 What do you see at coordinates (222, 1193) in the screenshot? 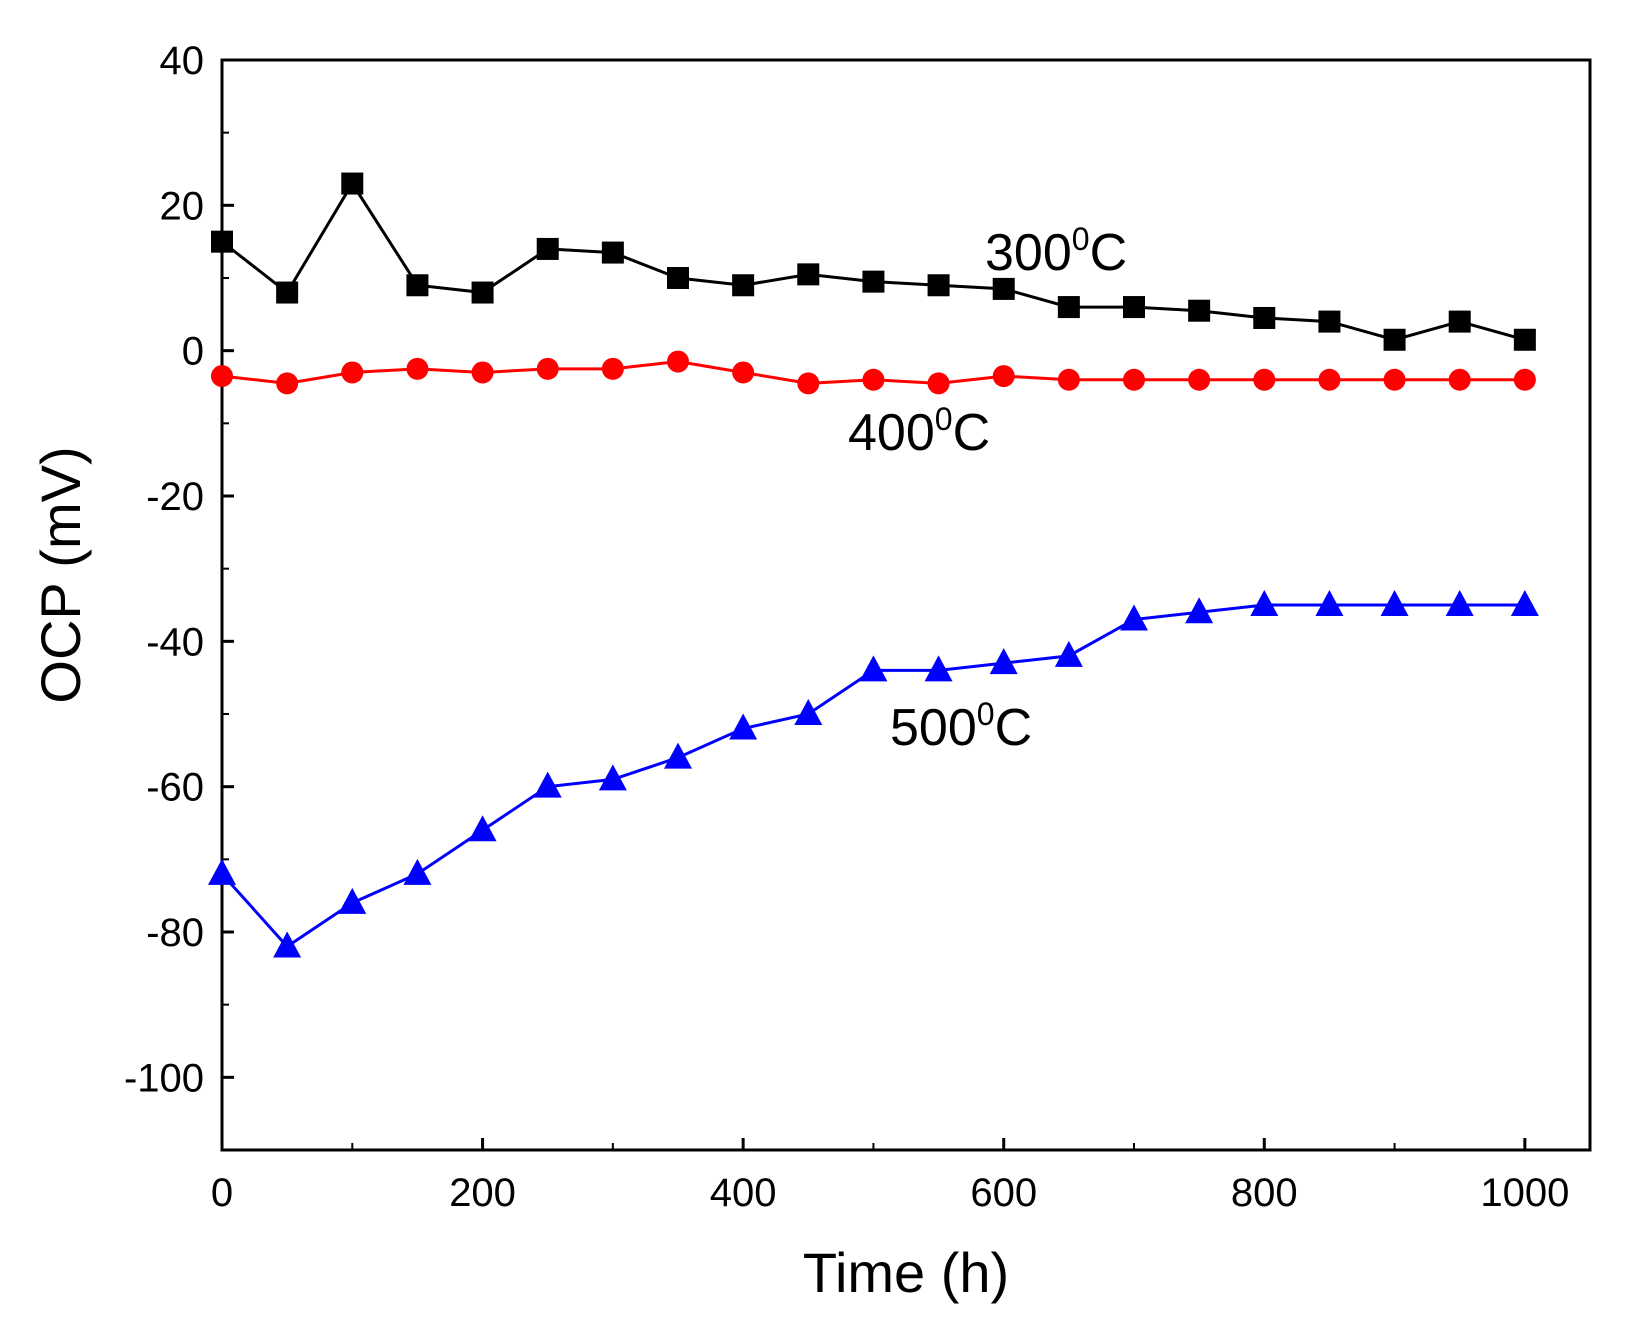
I see `x-tick-label: 0` at bounding box center [222, 1193].